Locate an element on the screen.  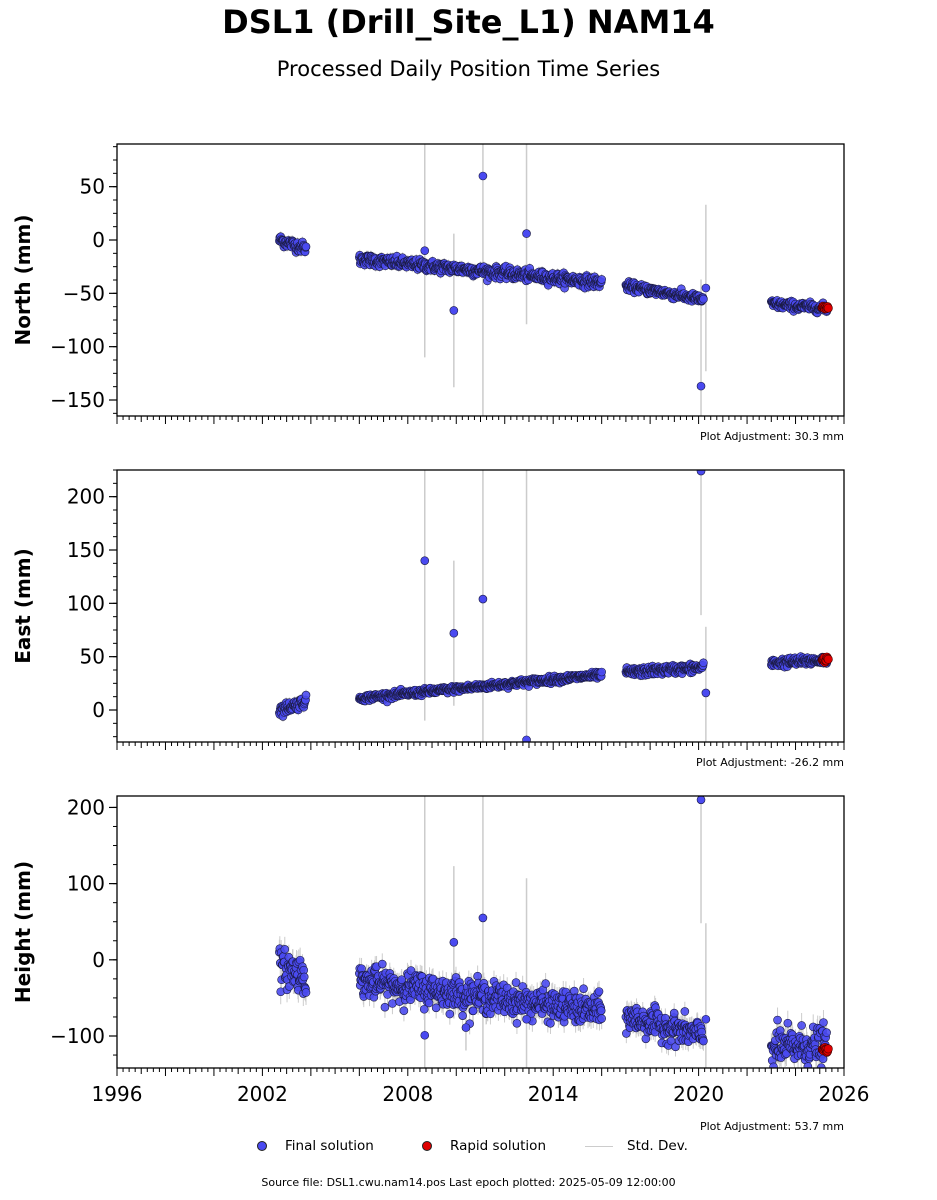
y-tick-label: −100 is located at coordinates (77, 347).